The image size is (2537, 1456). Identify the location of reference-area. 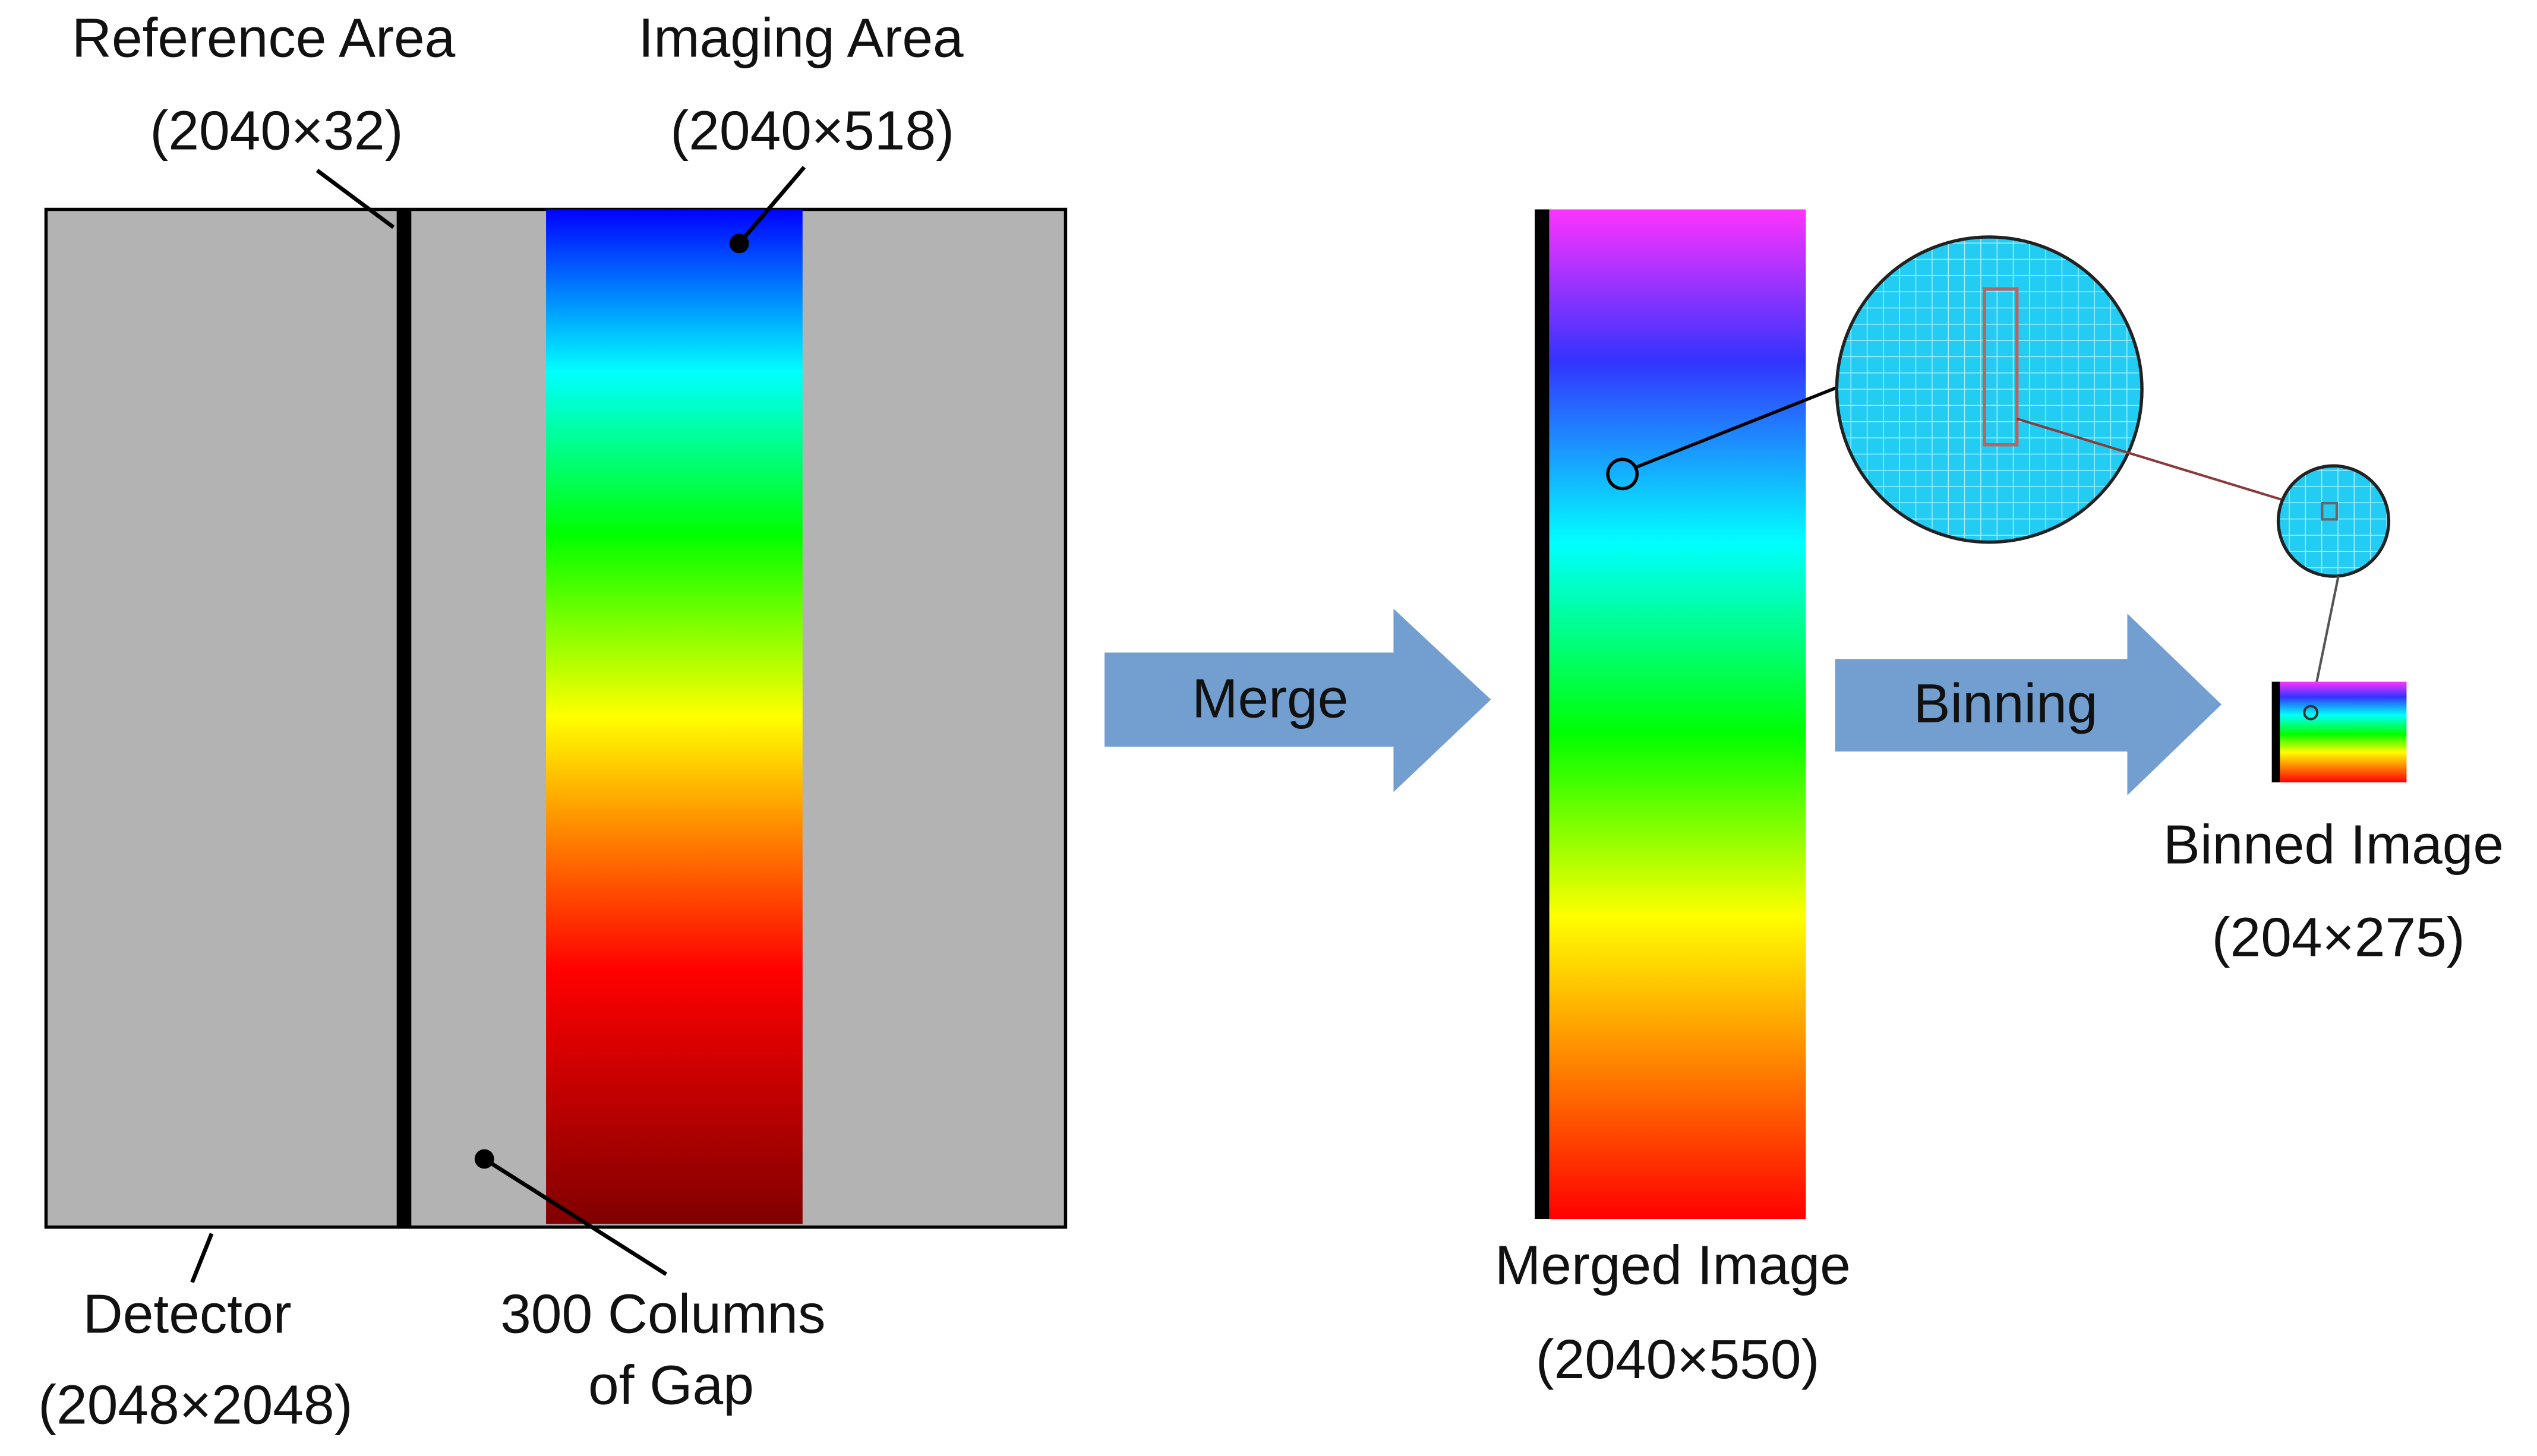
(404, 718).